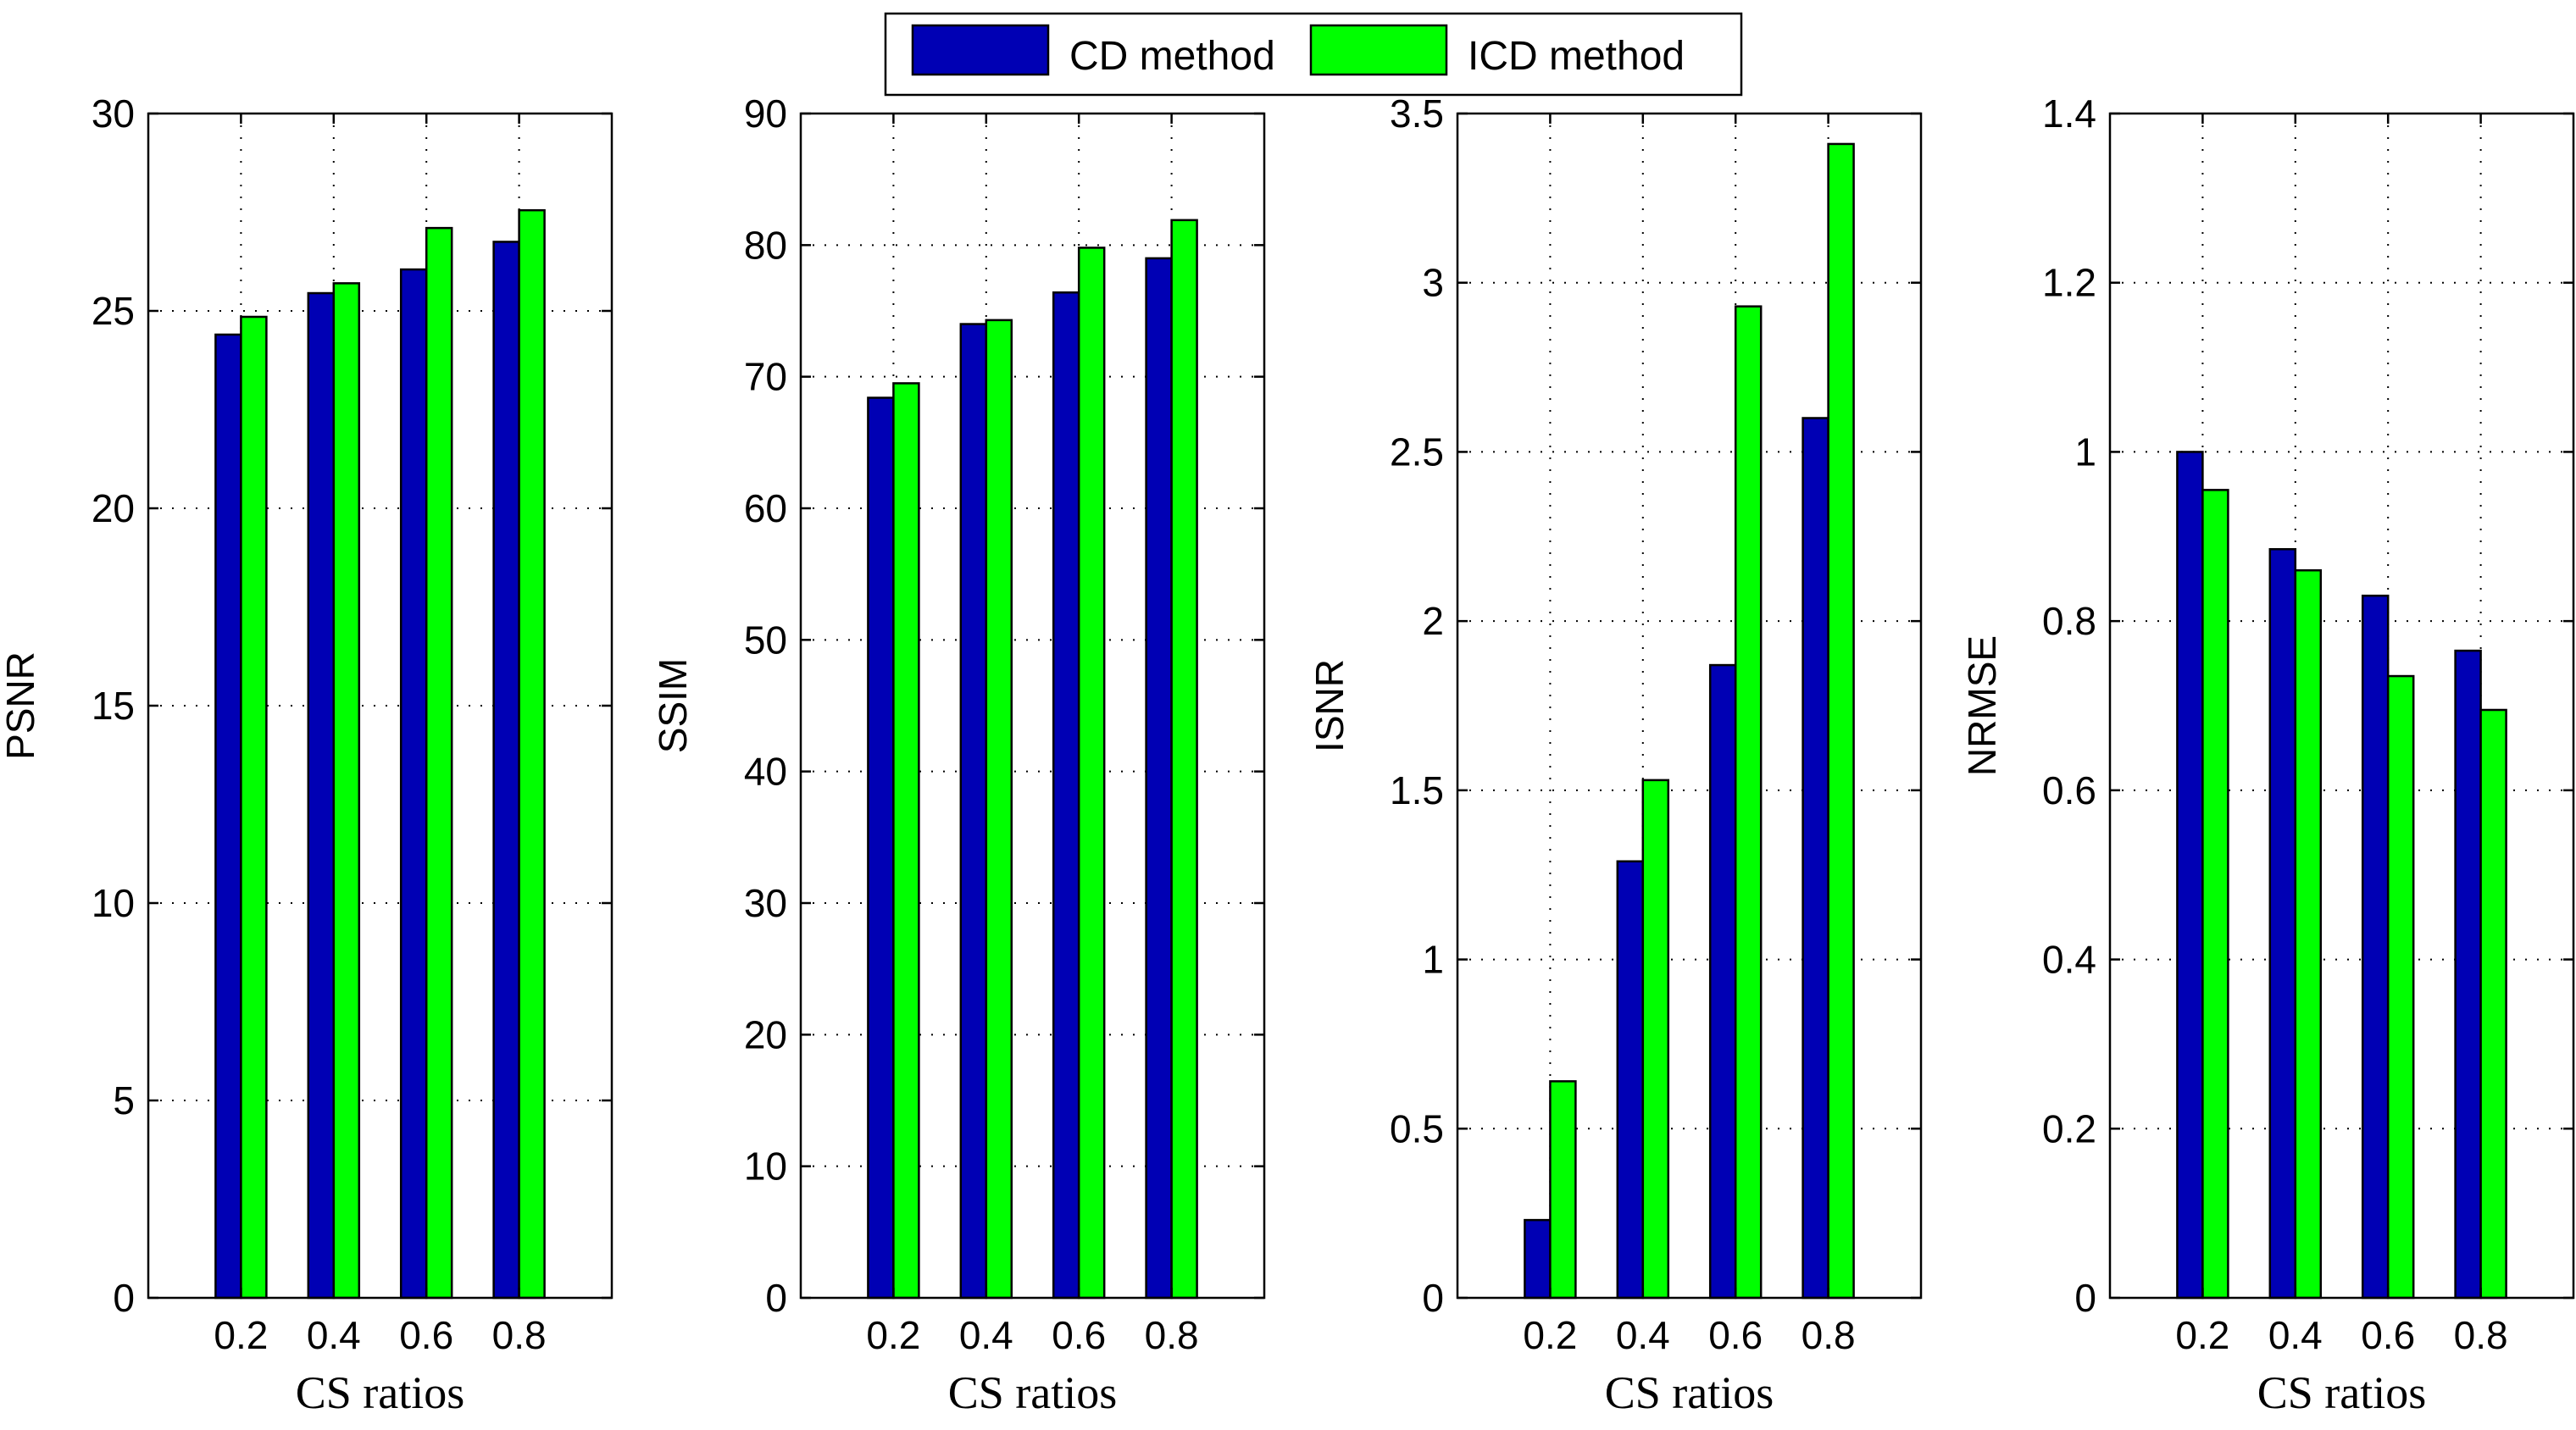 The image size is (2576, 1430). Describe the element at coordinates (113, 706) in the screenshot. I see `ytick-label: 15` at that location.